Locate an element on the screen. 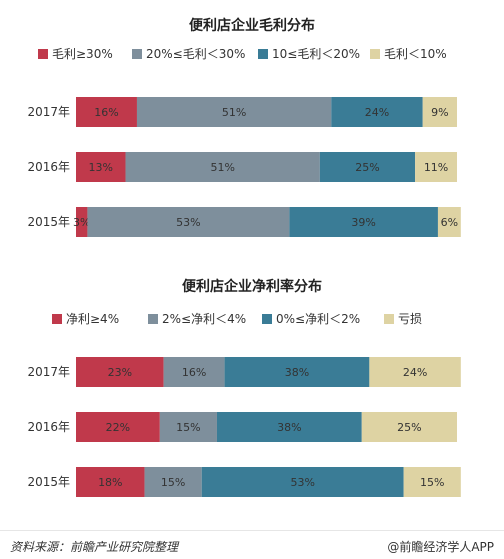 This screenshot has width=504, height=559. legend-label: 毛利≥30% is located at coordinates (82, 54).